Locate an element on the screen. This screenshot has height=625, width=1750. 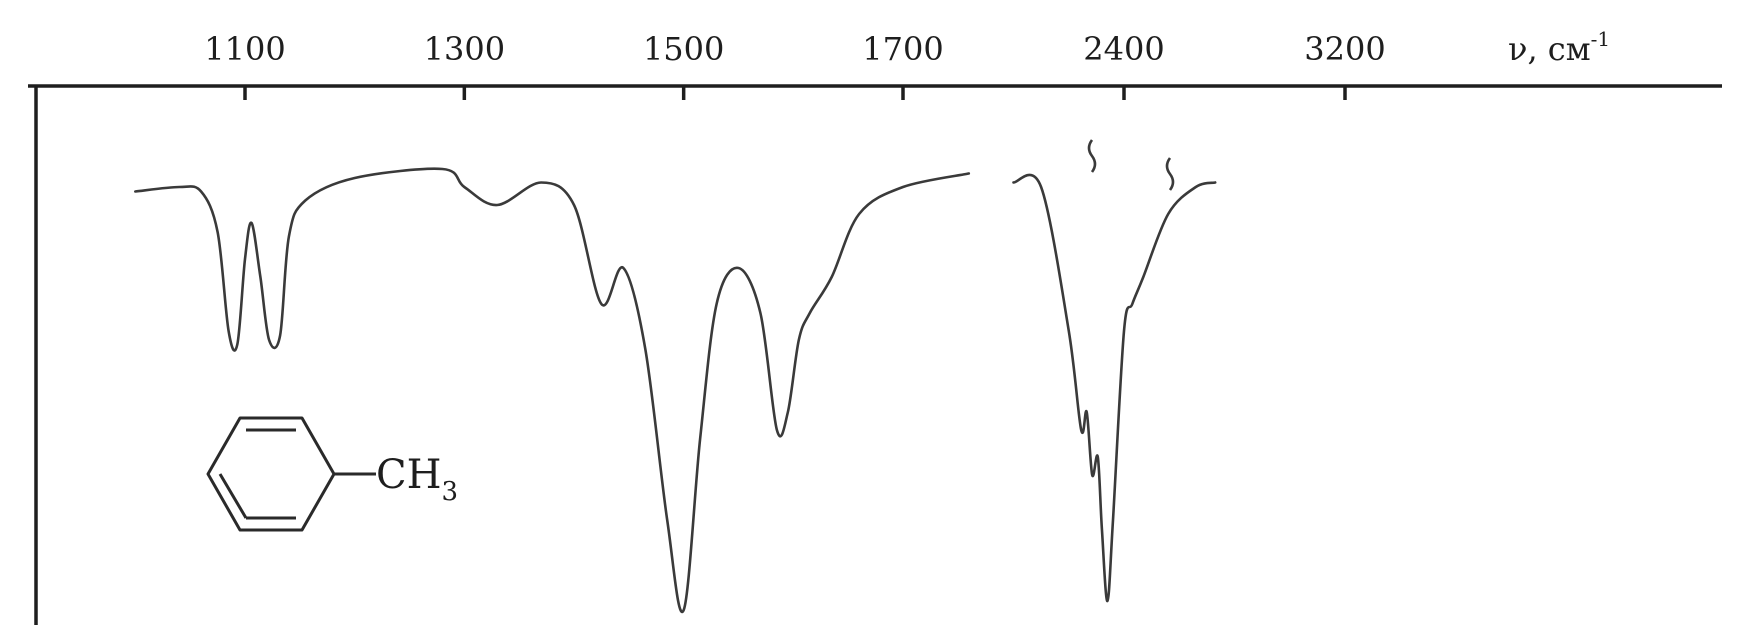
methyl-subscript: 3 is located at coordinates (450, 492).